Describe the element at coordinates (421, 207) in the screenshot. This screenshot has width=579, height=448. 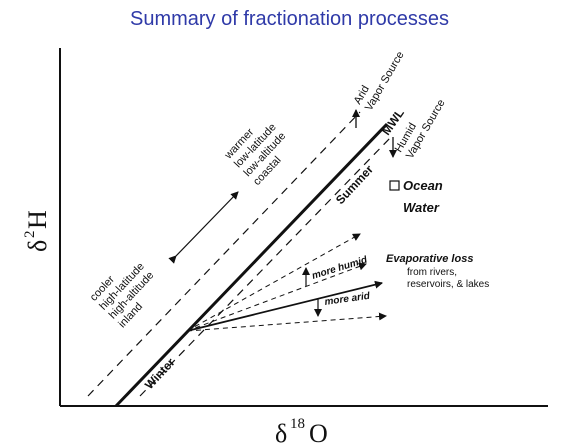
I see `water-label: Water` at that location.